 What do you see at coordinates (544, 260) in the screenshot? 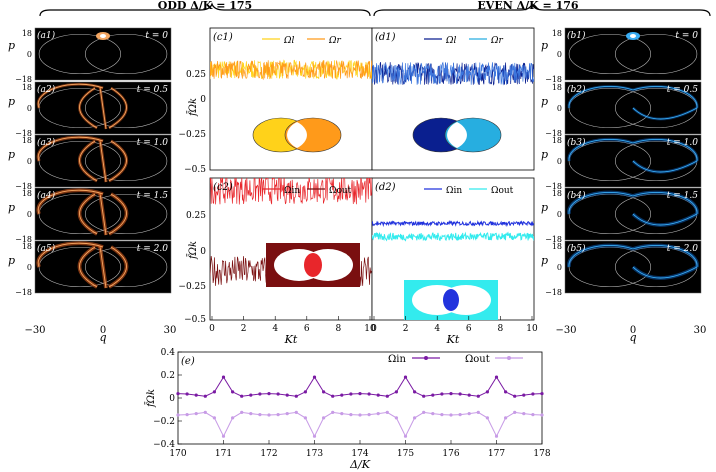
I see `right-p-label-5: p` at bounding box center [544, 260].